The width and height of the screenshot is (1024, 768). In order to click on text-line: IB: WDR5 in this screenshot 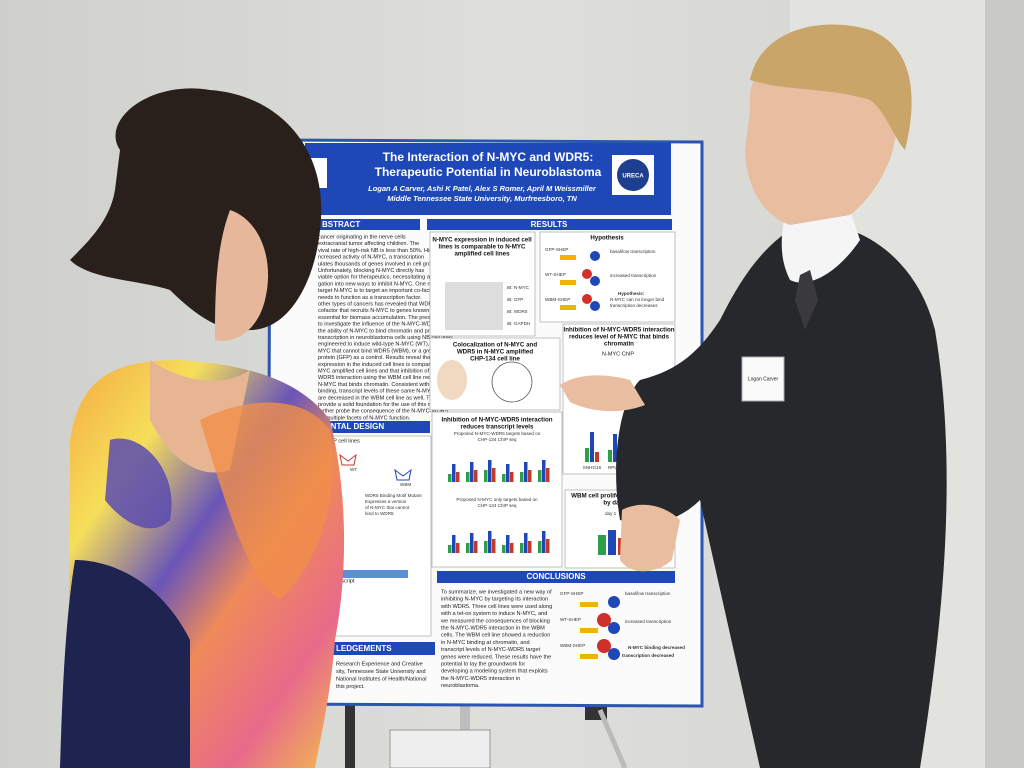, I will do `click(517, 311)`.